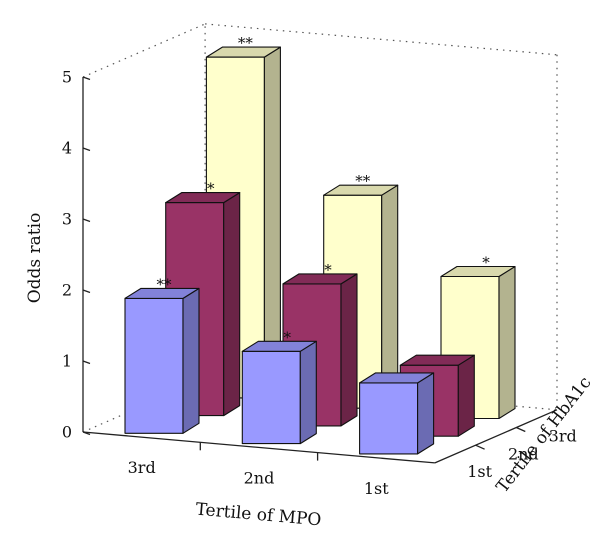 The height and width of the screenshot is (555, 600). What do you see at coordinates (523, 453) in the screenshot?
I see `z-category-label: 2nd` at bounding box center [523, 453].